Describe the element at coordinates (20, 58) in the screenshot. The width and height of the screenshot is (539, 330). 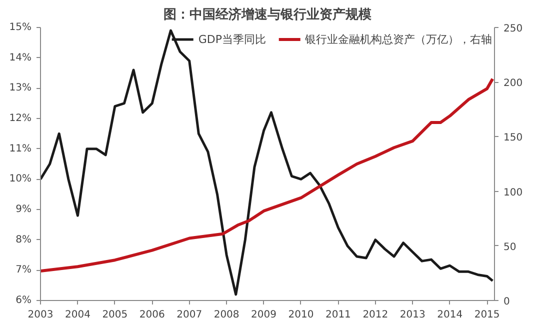
I see `y-tick-label: 14%` at that location.